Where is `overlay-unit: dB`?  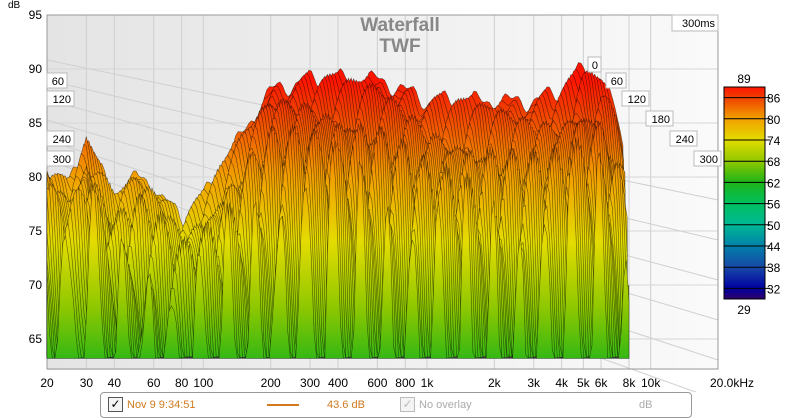
overlay-unit: dB is located at coordinates (646, 405).